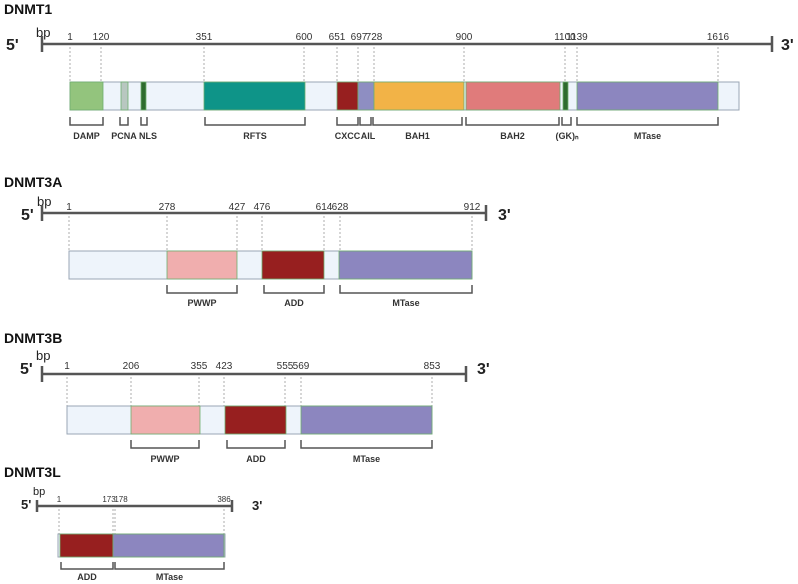  Describe the element at coordinates (301, 366) in the screenshot. I see `dnmt3b-position-label-569: 569` at that location.